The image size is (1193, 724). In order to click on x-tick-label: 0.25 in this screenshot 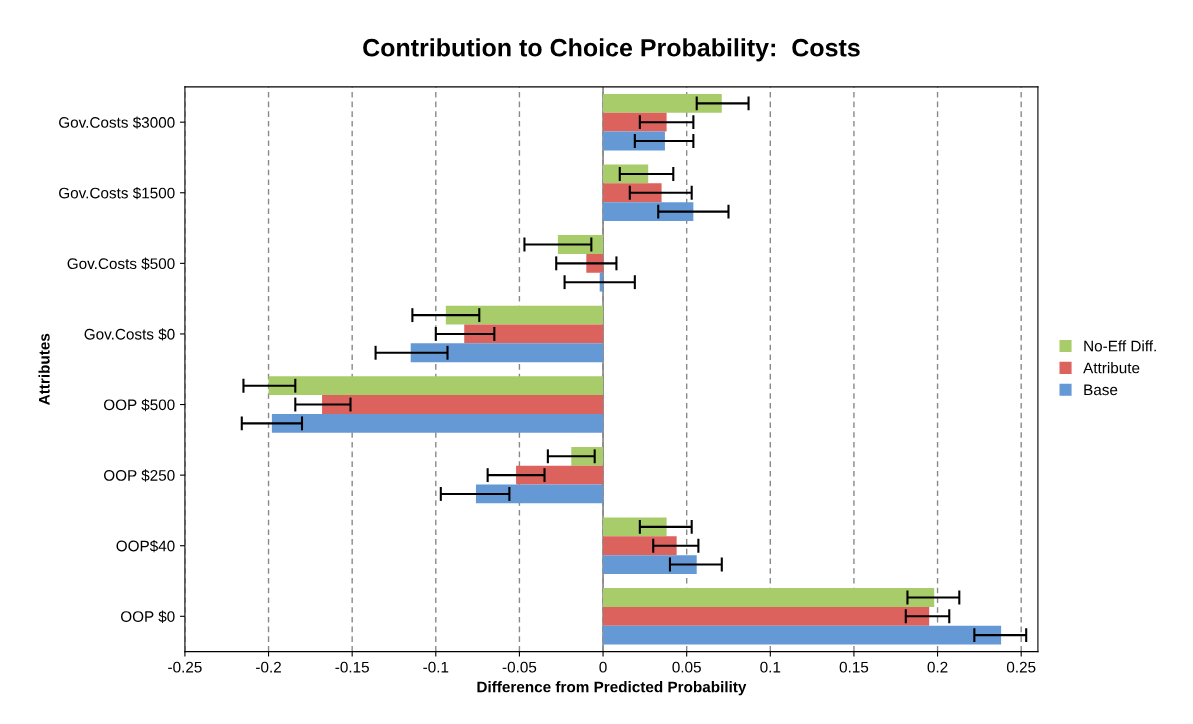, I will do `click(1021, 667)`.